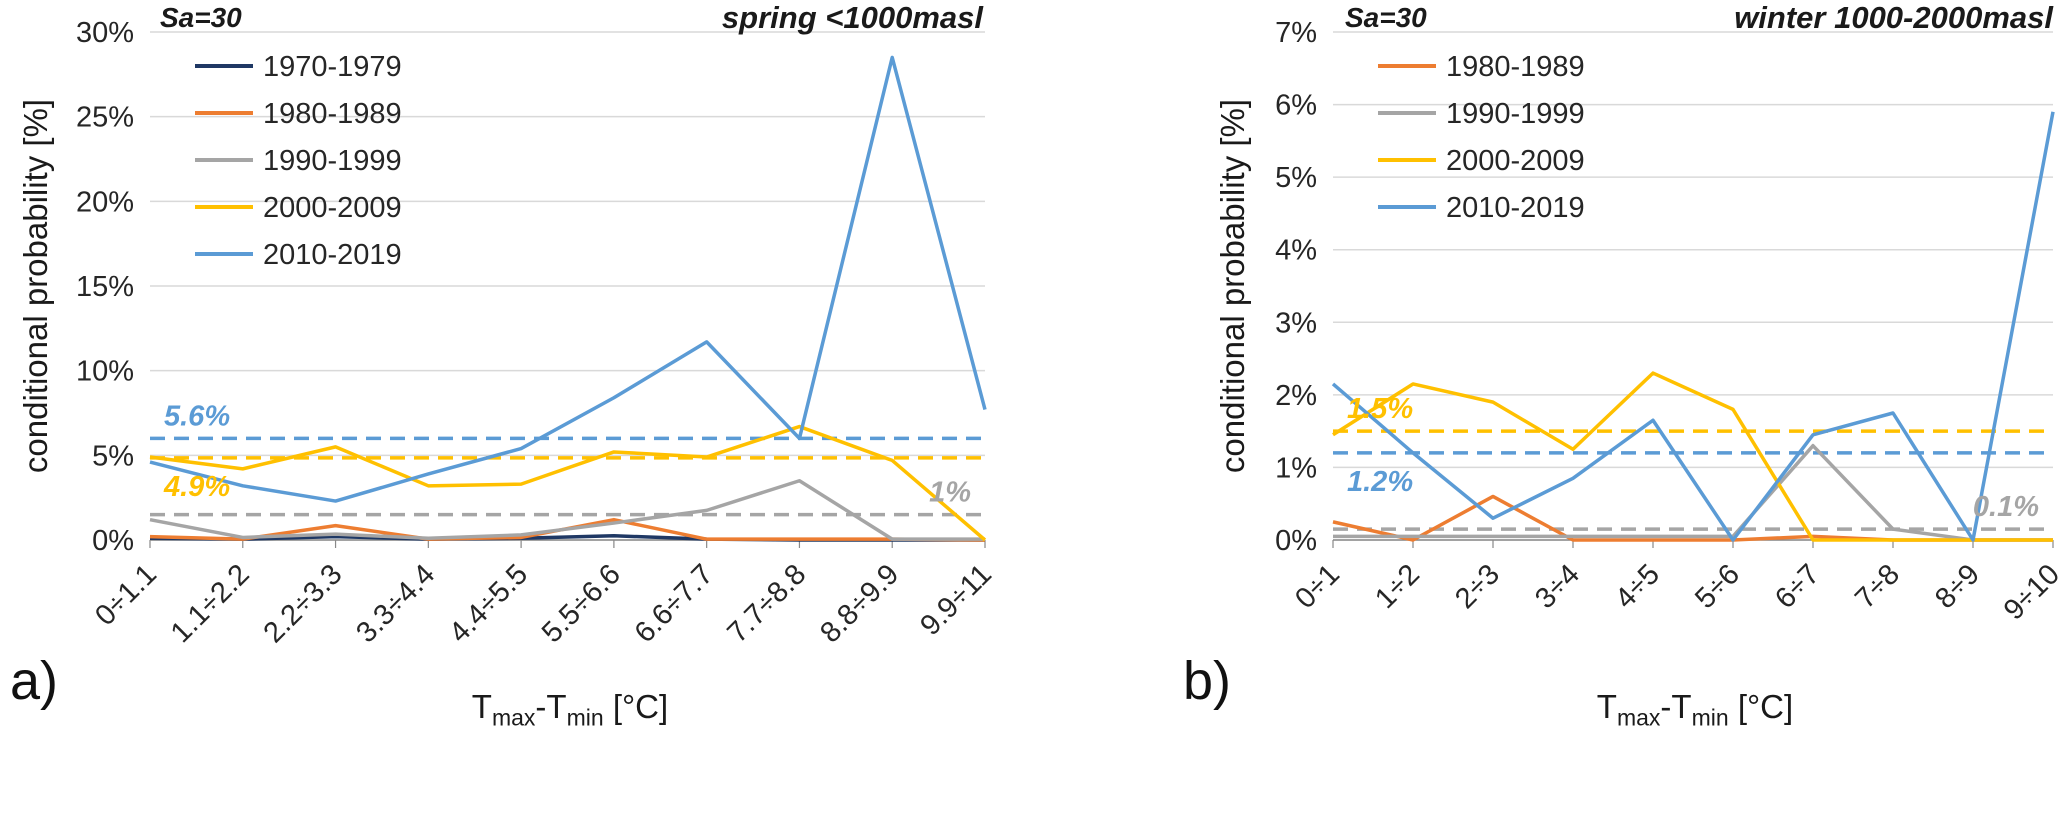 The height and width of the screenshot is (836, 2067). Describe the element at coordinates (332, 67) in the screenshot. I see `legend-label-1970-1979: 1970-1979` at that location.